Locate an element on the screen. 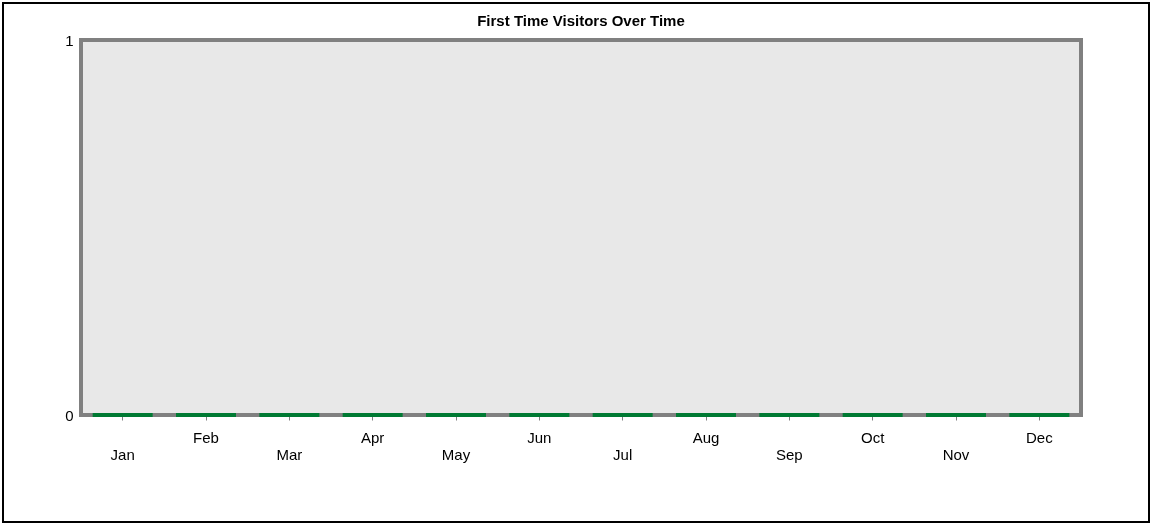 The width and height of the screenshot is (1152, 525). x-tick-label: Mar is located at coordinates (289, 454).